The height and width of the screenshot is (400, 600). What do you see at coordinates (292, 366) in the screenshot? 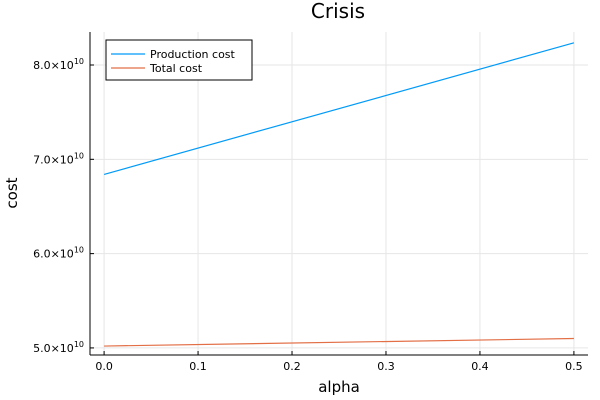
I see `x-tick-label: 0.2` at bounding box center [292, 366].